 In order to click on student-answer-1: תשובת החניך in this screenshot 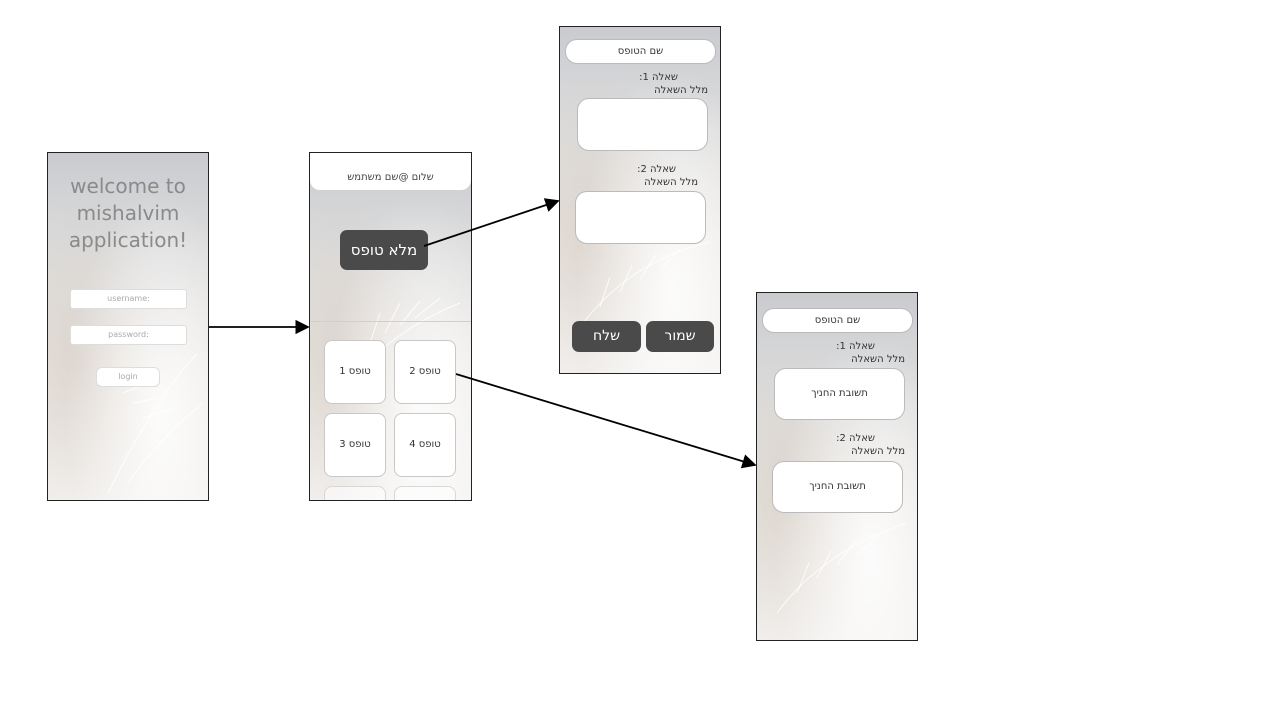, I will do `click(839, 394)`.